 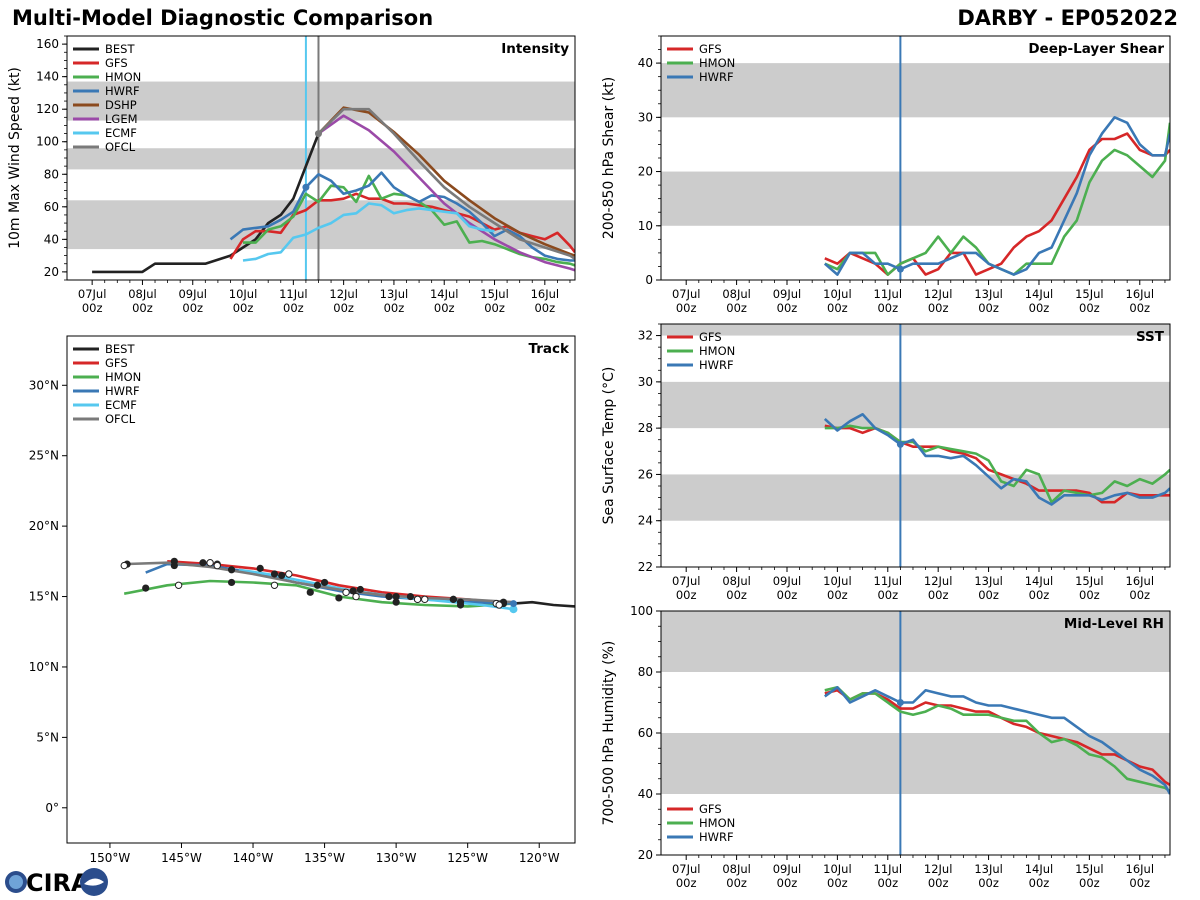 What do you see at coordinates (253, 858) in the screenshot?
I see `x-tick-label: 140°W` at bounding box center [253, 858].